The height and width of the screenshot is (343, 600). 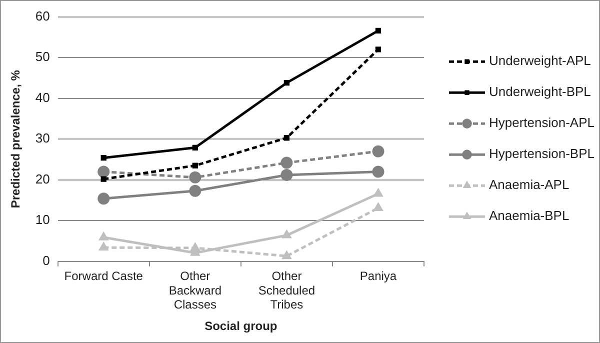 I want to click on x-tick-label: Other Backward Classes, so click(x=195, y=290).